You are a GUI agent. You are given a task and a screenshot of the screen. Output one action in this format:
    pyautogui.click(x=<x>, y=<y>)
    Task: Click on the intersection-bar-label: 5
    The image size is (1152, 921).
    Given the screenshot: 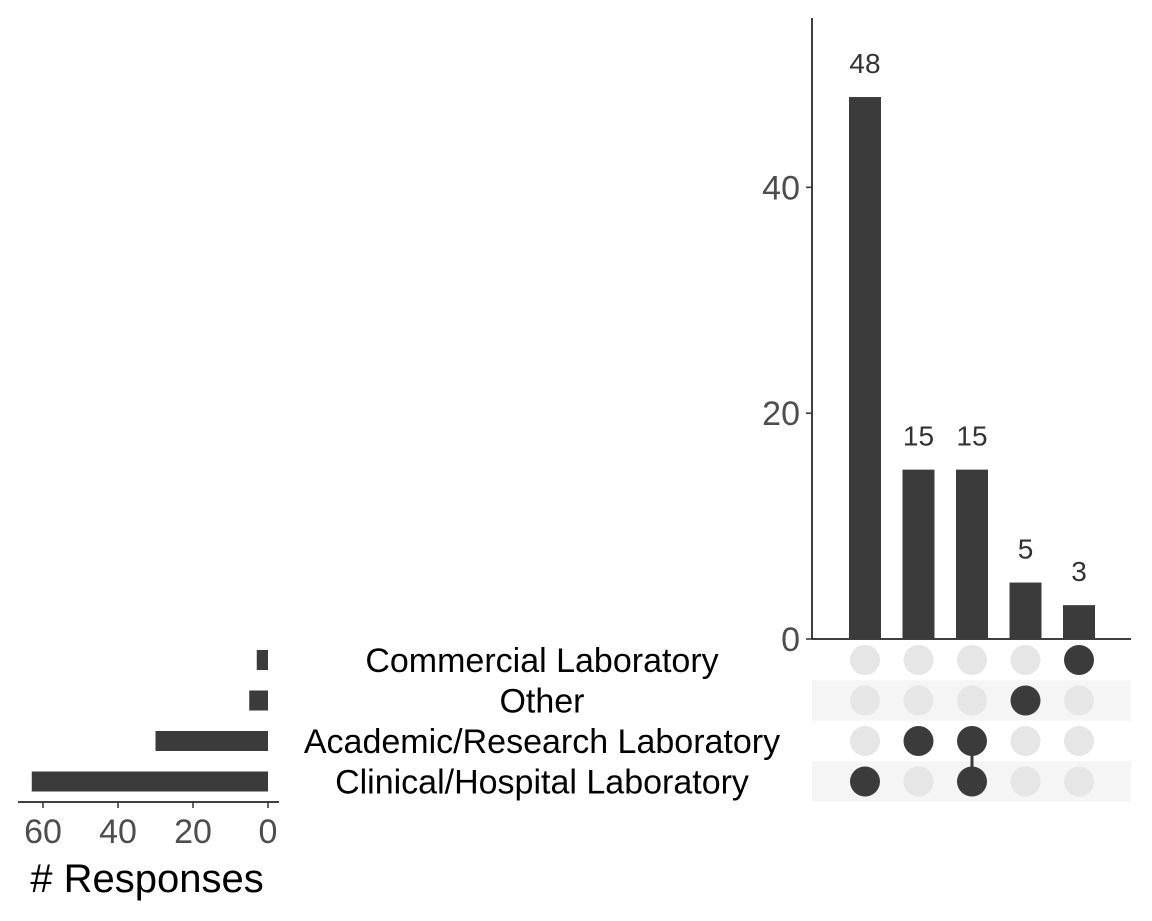 What is the action you would take?
    pyautogui.click(x=1026, y=549)
    